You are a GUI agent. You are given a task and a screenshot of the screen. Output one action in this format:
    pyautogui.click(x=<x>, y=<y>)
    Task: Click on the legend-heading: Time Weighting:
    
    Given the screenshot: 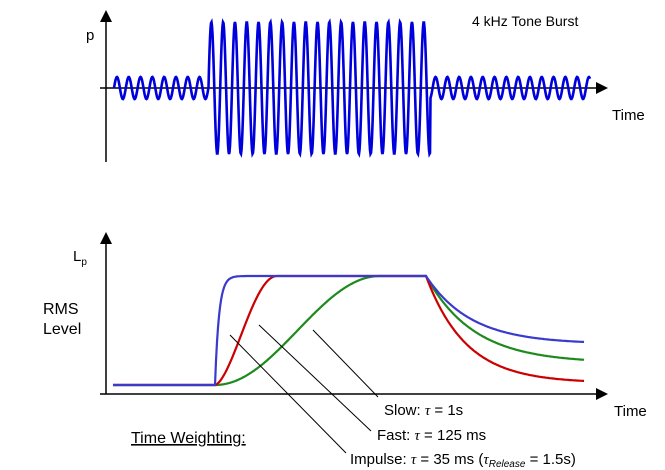 What is the action you would take?
    pyautogui.click(x=188, y=438)
    